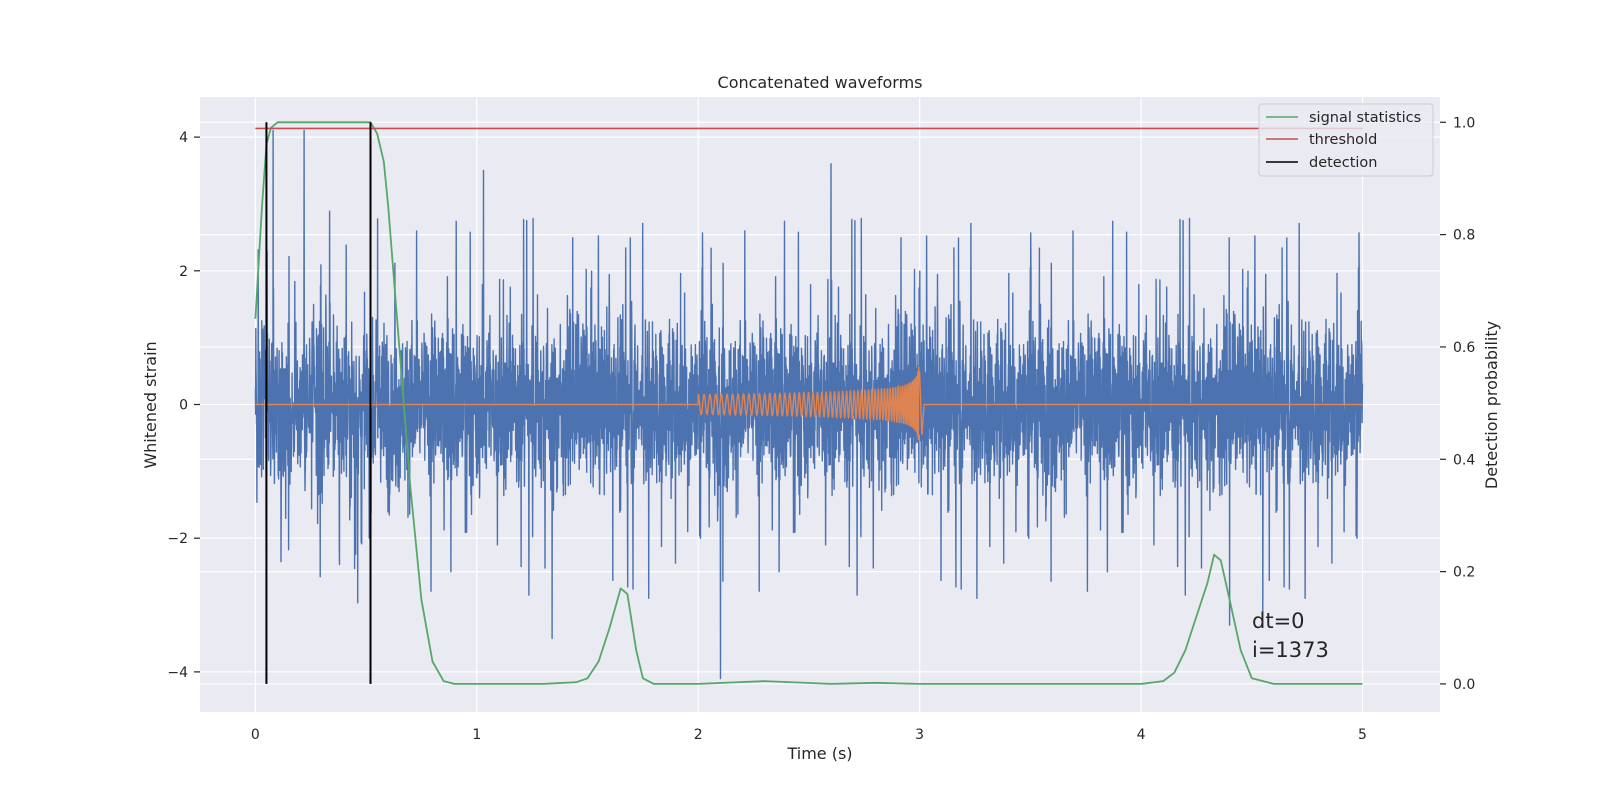 The image size is (1600, 800). What do you see at coordinates (1464, 460) in the screenshot?
I see `right-tick-label: 0.4` at bounding box center [1464, 460].